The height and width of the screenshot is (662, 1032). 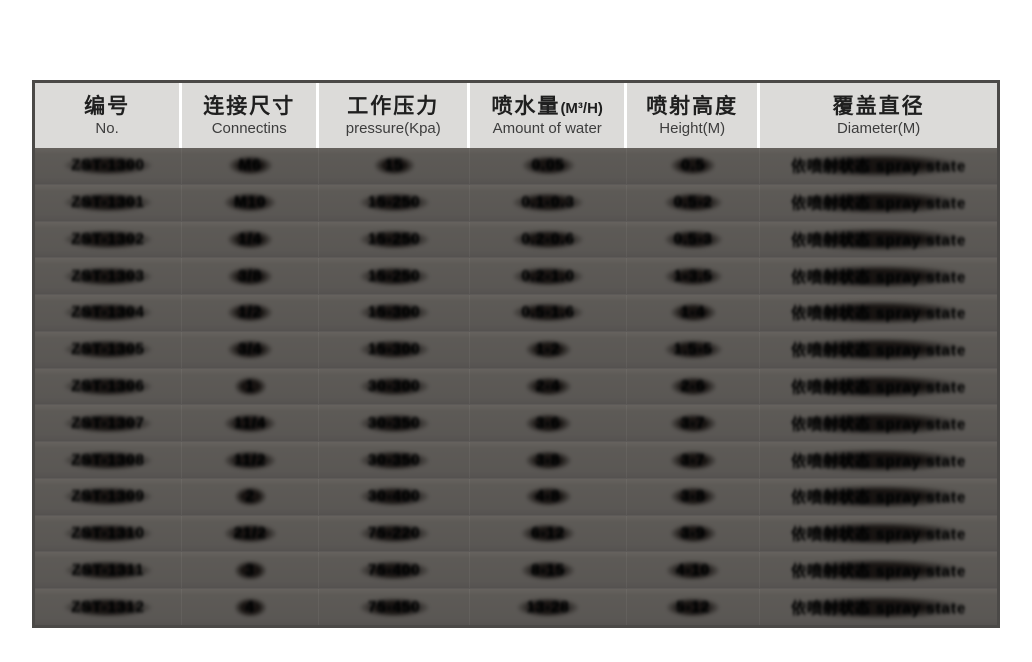 I want to click on cell-value-water: 0.1-0.3, so click(x=548, y=202).